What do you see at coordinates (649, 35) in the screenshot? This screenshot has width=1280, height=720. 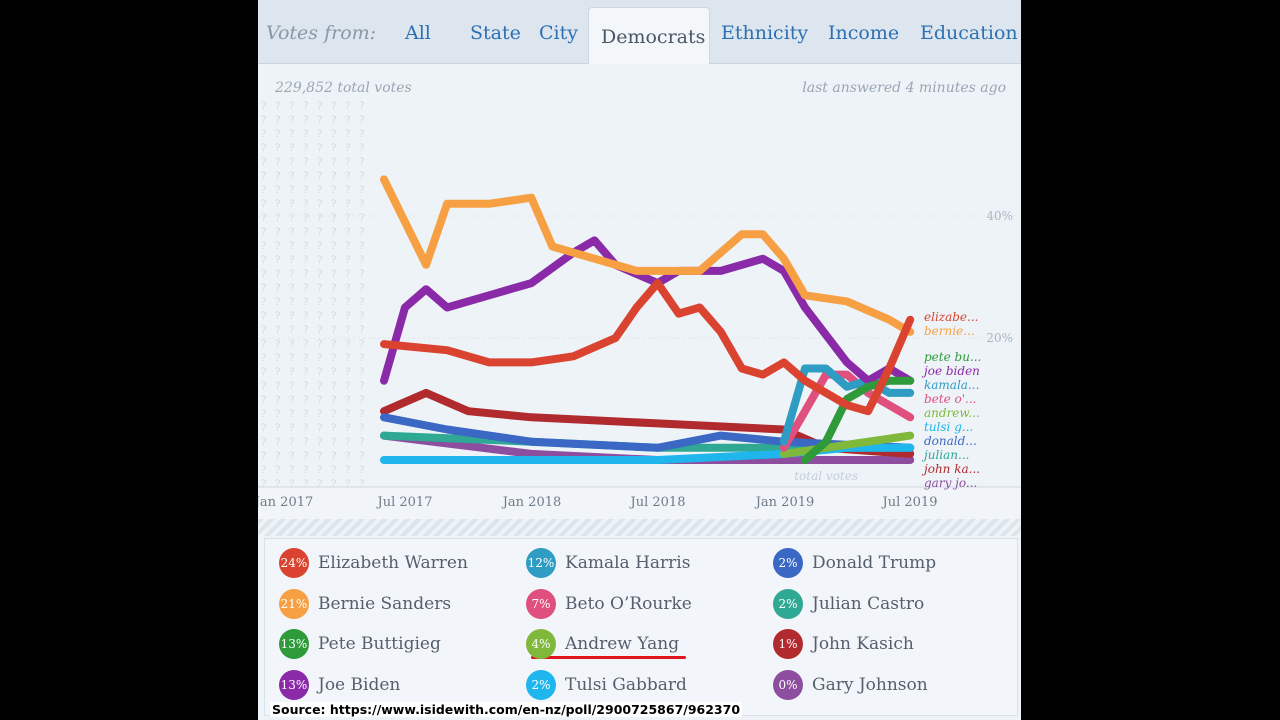 I see `tab-democrats: Democrats` at bounding box center [649, 35].